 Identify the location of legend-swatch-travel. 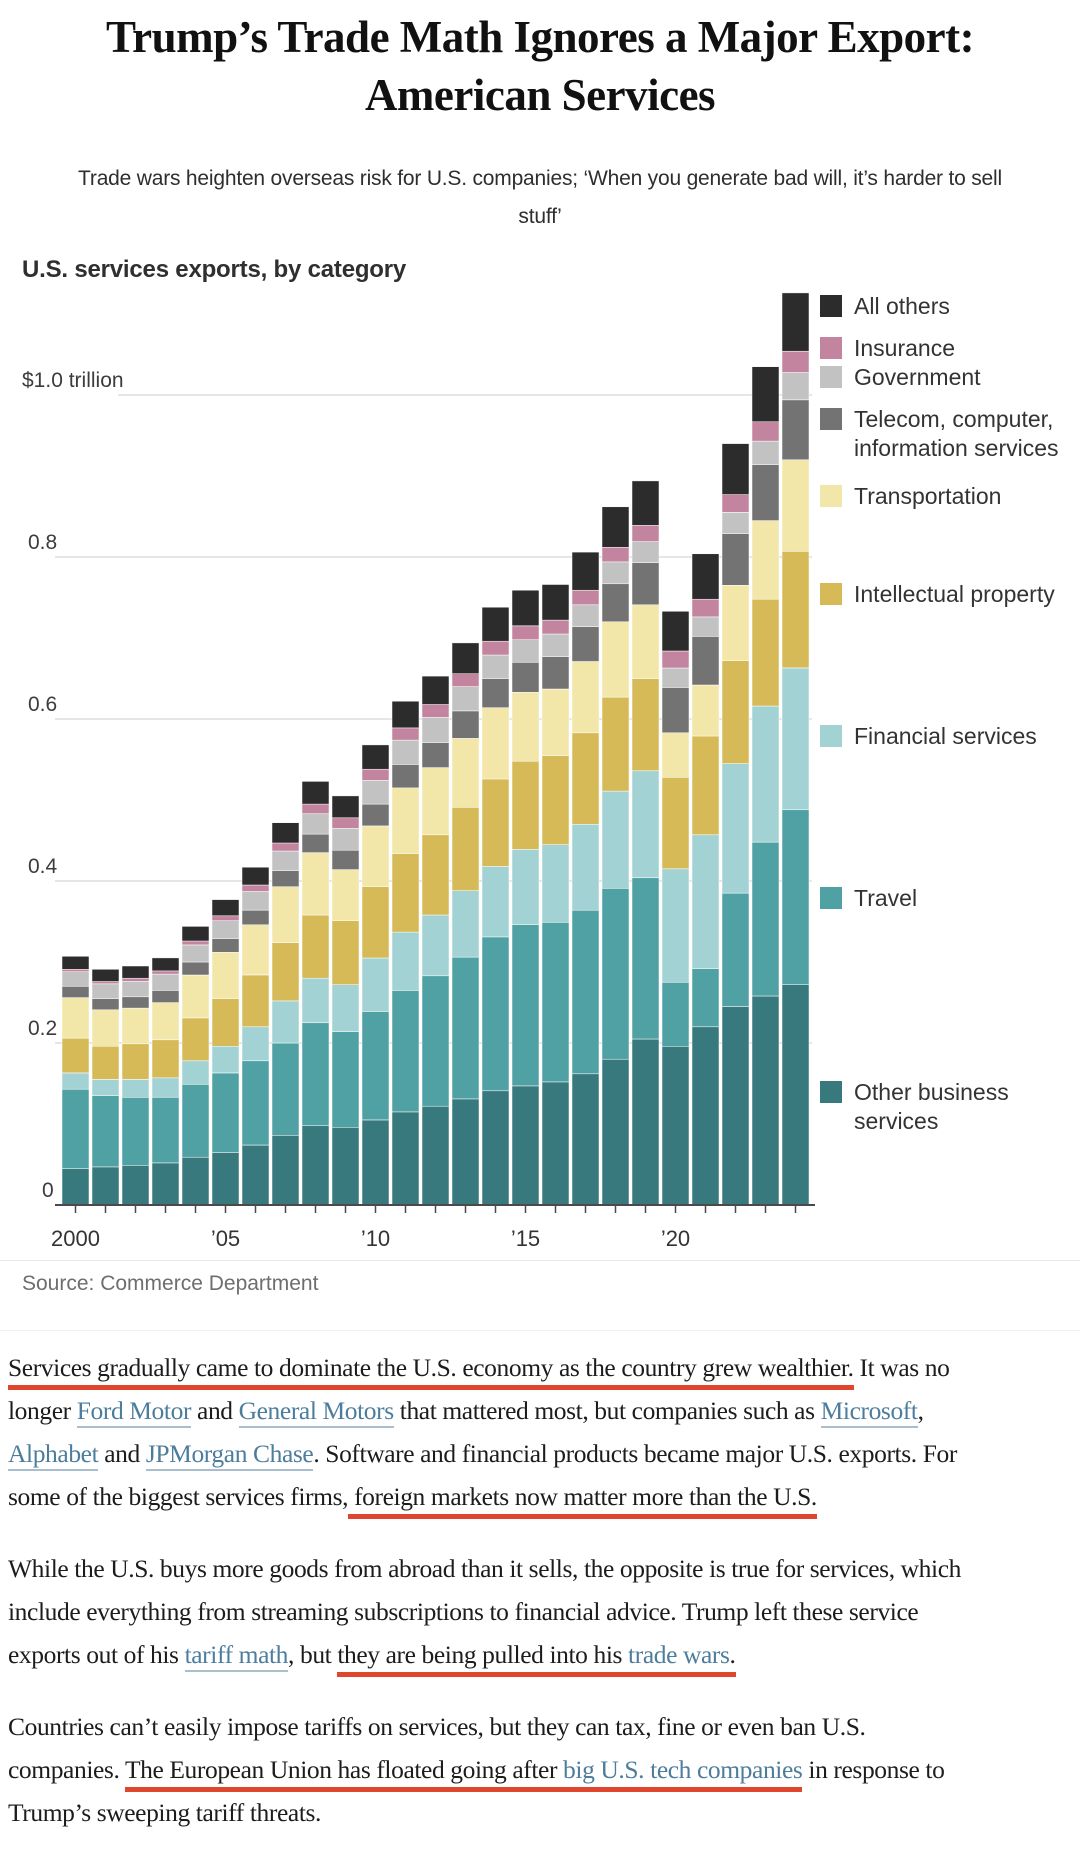
(831, 898).